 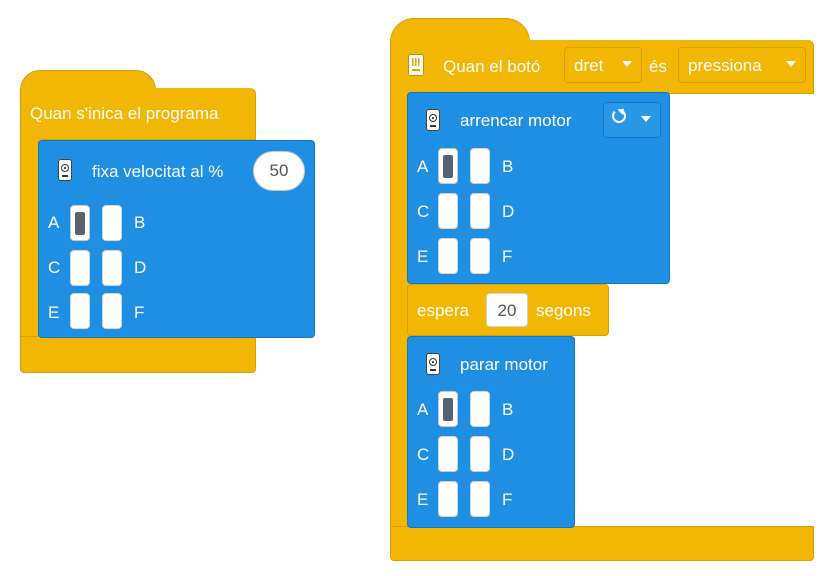 What do you see at coordinates (416, 65) in the screenshot?
I see `hub-button-icon` at bounding box center [416, 65].